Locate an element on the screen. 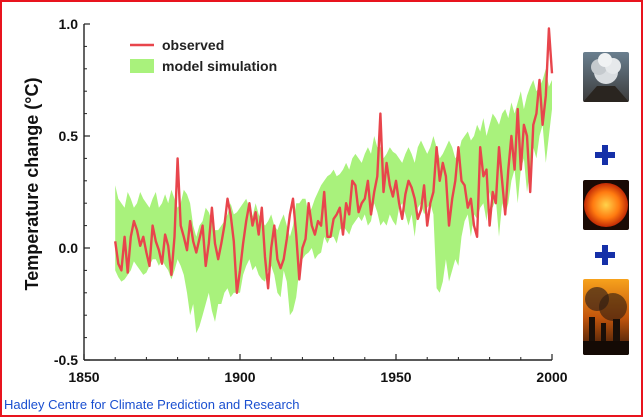  sun-image is located at coordinates (606, 205).